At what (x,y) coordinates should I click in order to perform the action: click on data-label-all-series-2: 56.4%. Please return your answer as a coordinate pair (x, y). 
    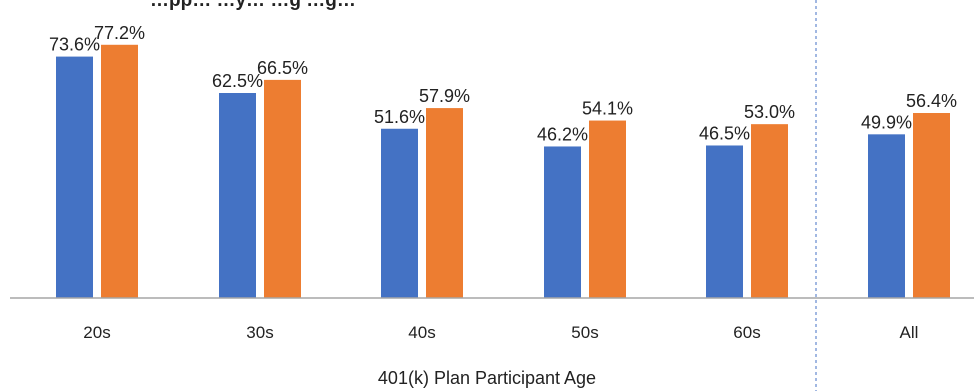
    Looking at the image, I should click on (931, 101).